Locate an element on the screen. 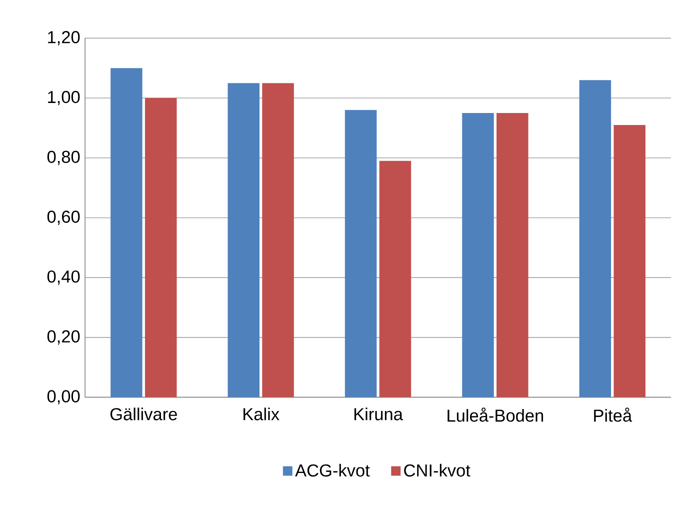 The width and height of the screenshot is (691, 507). x-tick-label: Luleå-Boden is located at coordinates (496, 415).